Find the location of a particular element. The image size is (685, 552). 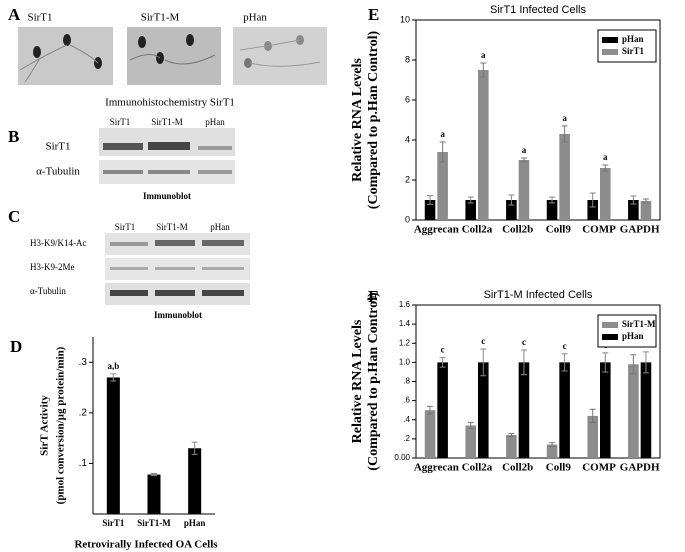

x-tick-label: SirT1 is located at coordinates (113, 523).